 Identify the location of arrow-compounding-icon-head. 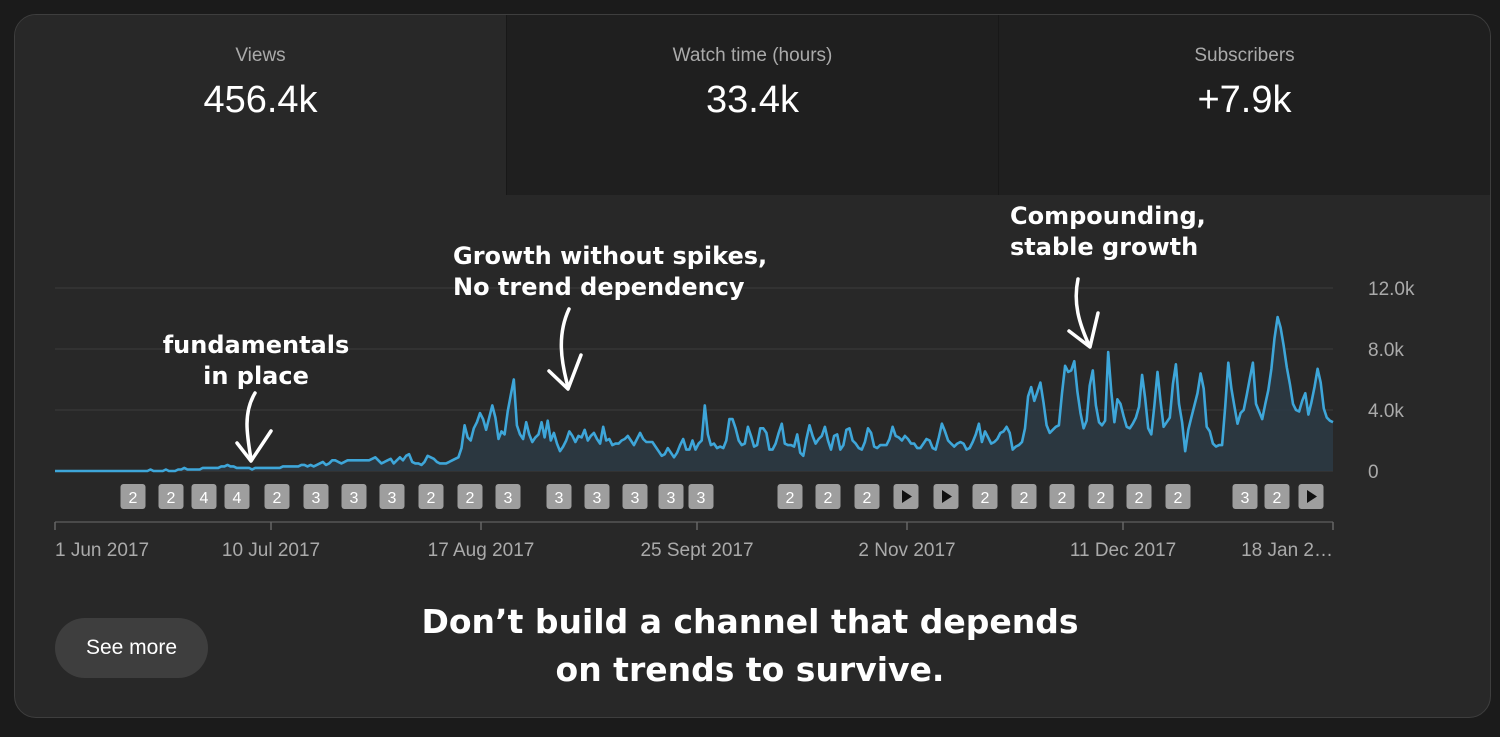
(1083, 330).